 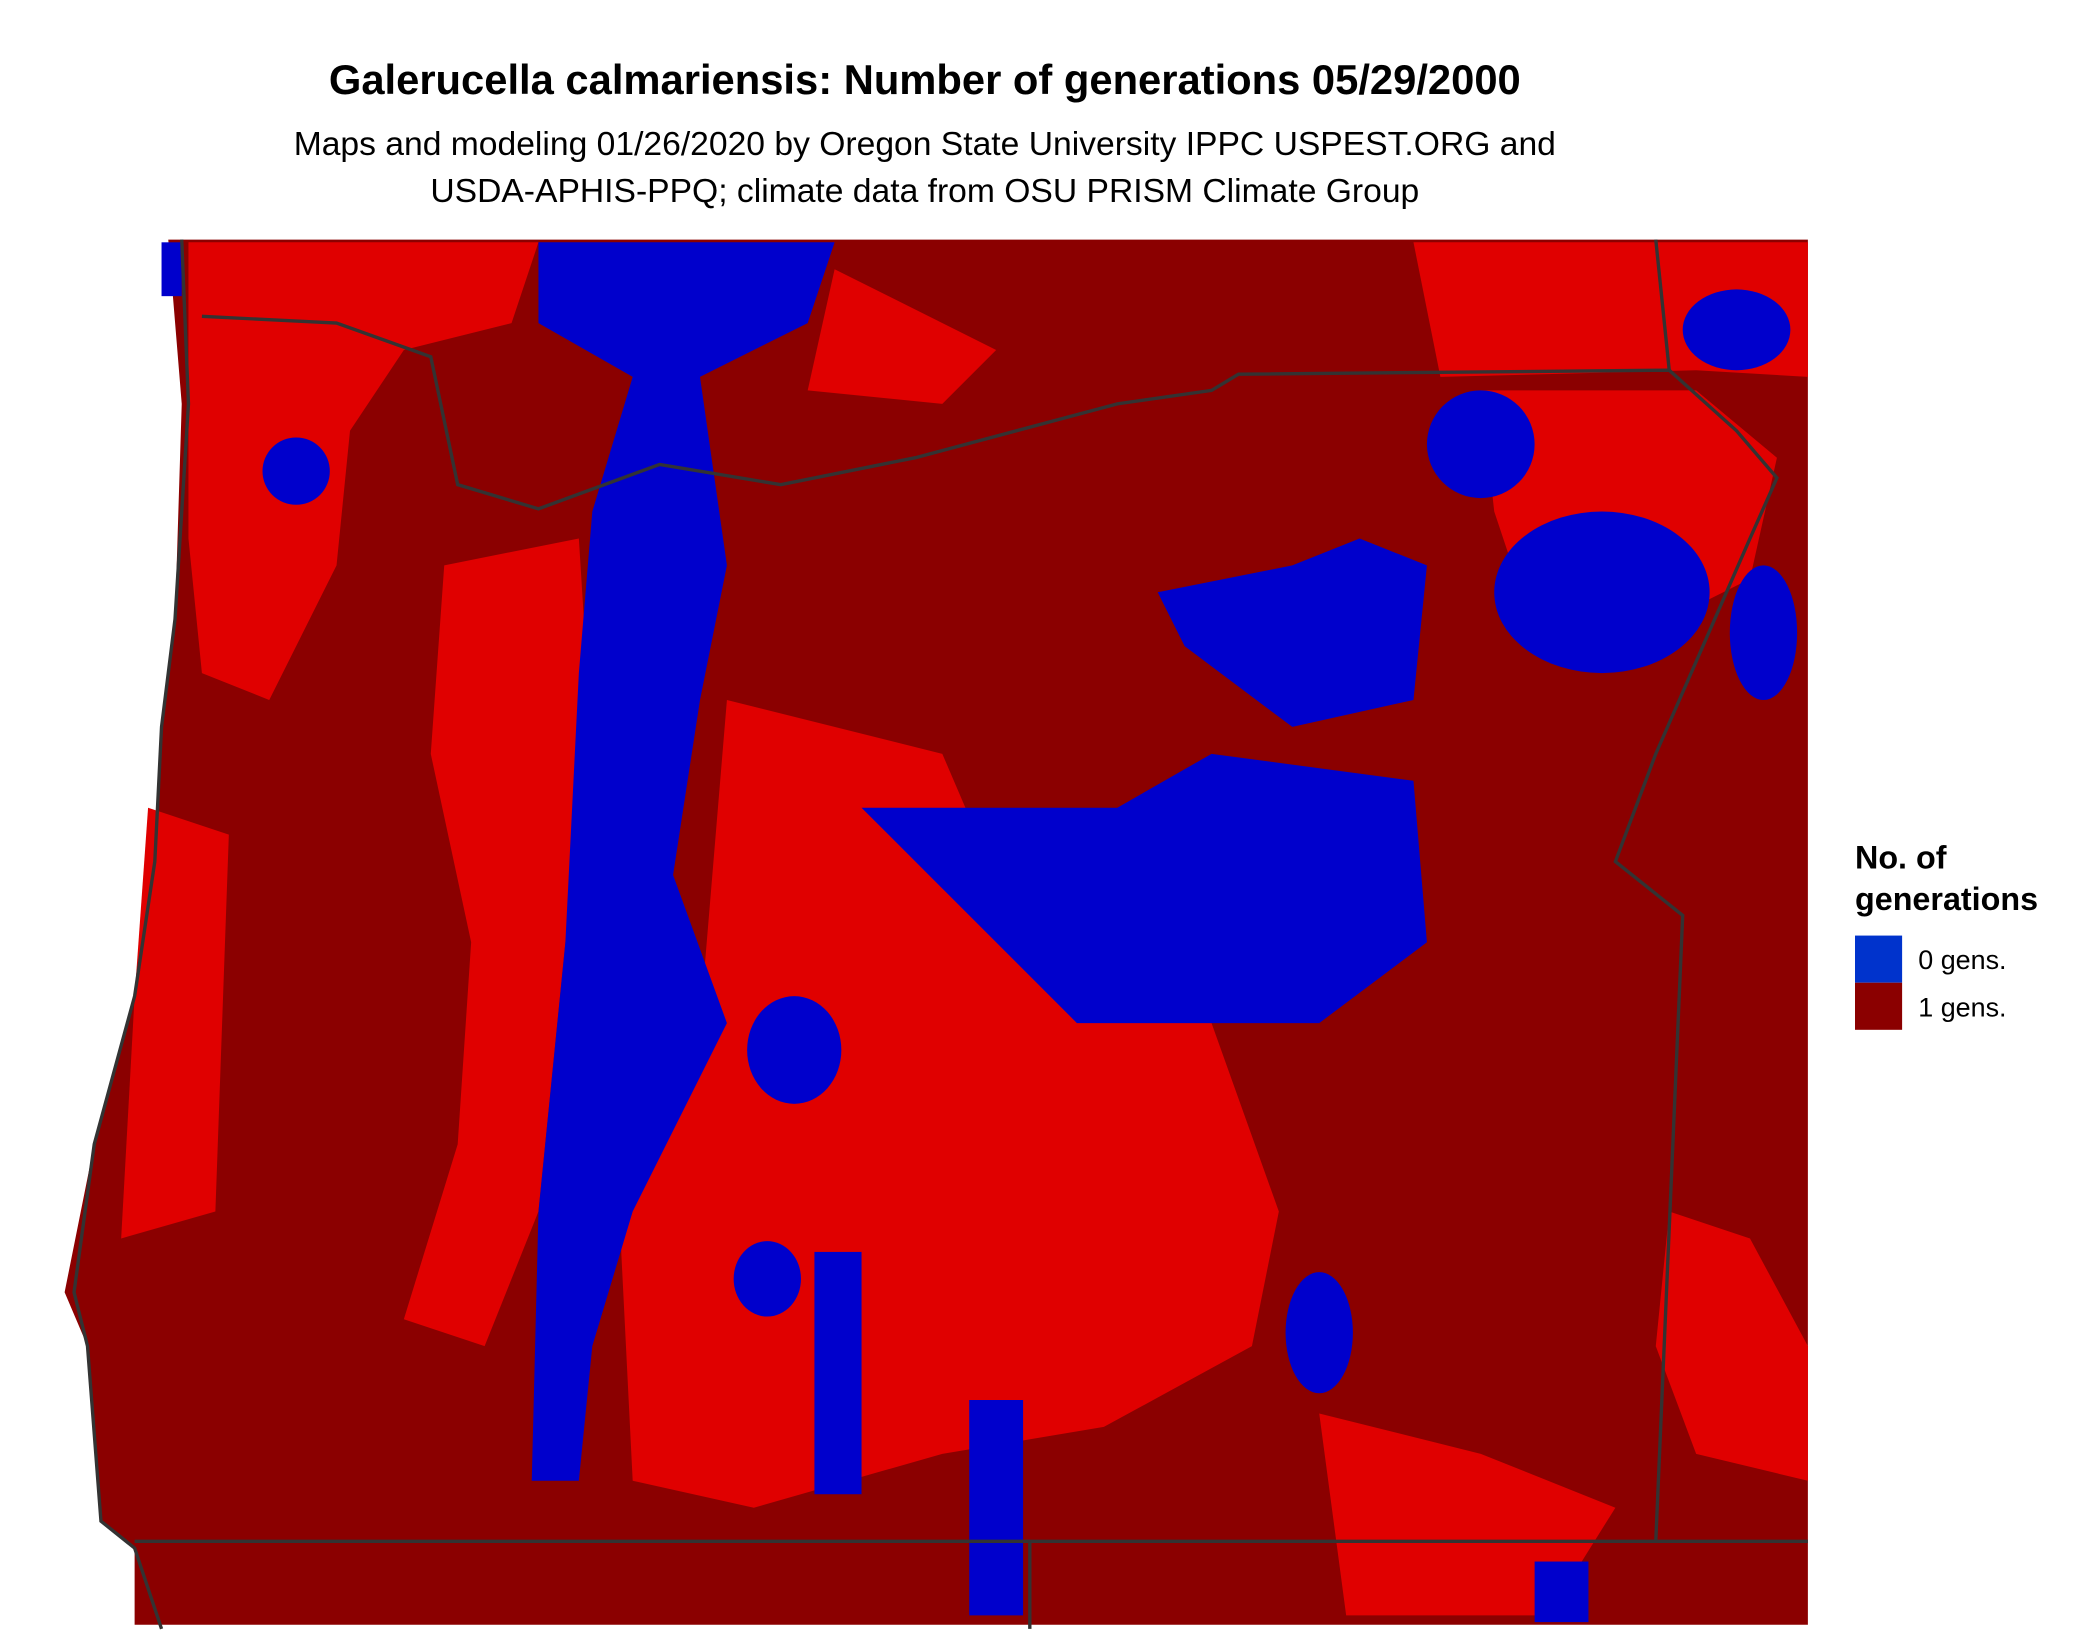 What do you see at coordinates (1946, 899) in the screenshot?
I see `legend-title: generations` at bounding box center [1946, 899].